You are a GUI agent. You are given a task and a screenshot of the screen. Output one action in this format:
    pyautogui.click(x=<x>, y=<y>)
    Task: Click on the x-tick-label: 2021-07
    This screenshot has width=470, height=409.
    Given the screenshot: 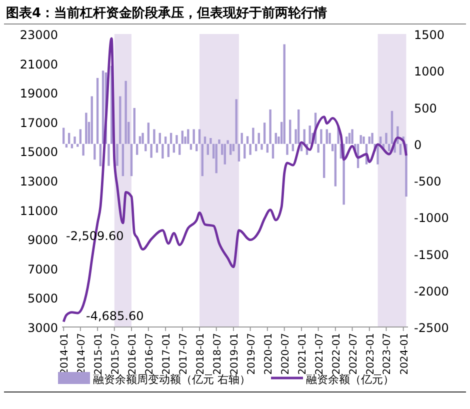 What is the action you would take?
    pyautogui.click(x=320, y=354)
    